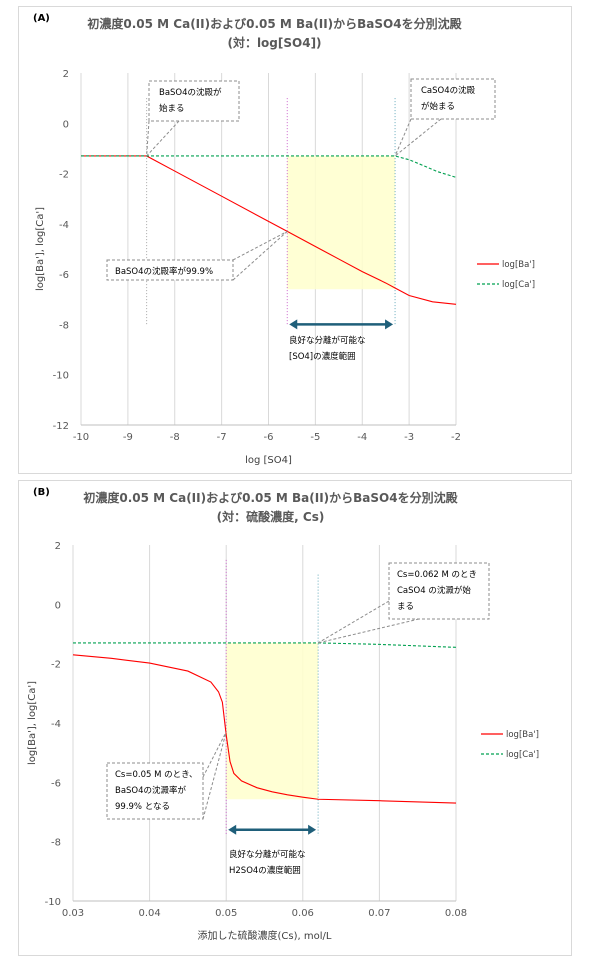  I want to click on annotation-text: CaSO4の沈殿, so click(448, 90).